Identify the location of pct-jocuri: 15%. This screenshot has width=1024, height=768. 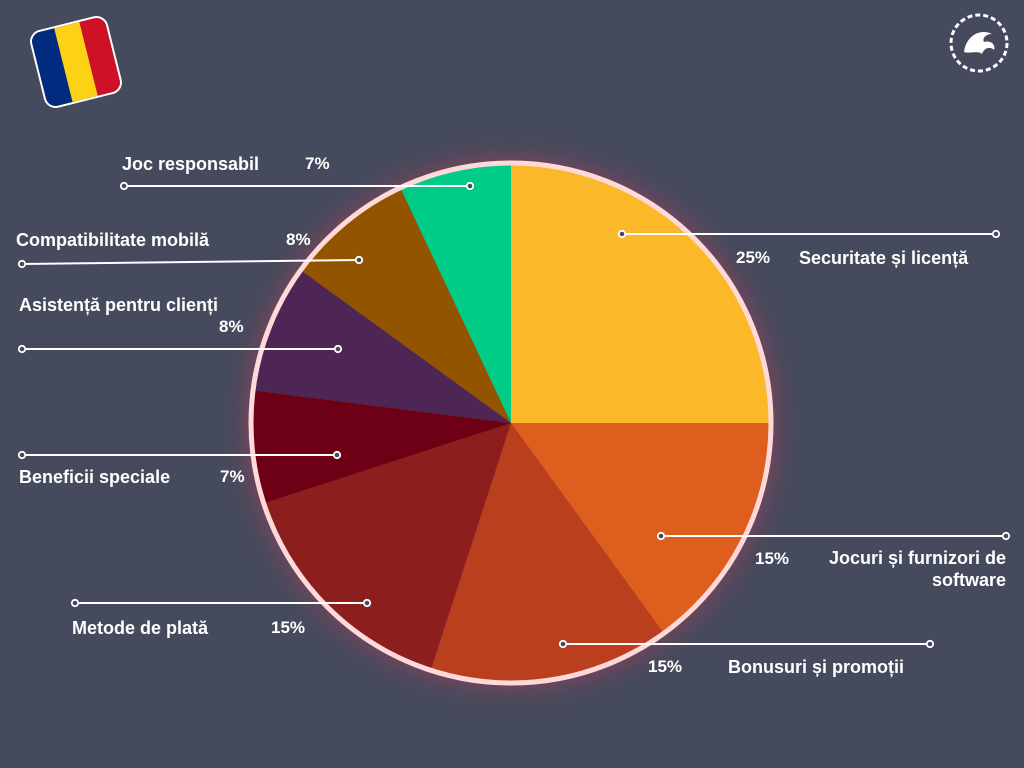
(772, 558).